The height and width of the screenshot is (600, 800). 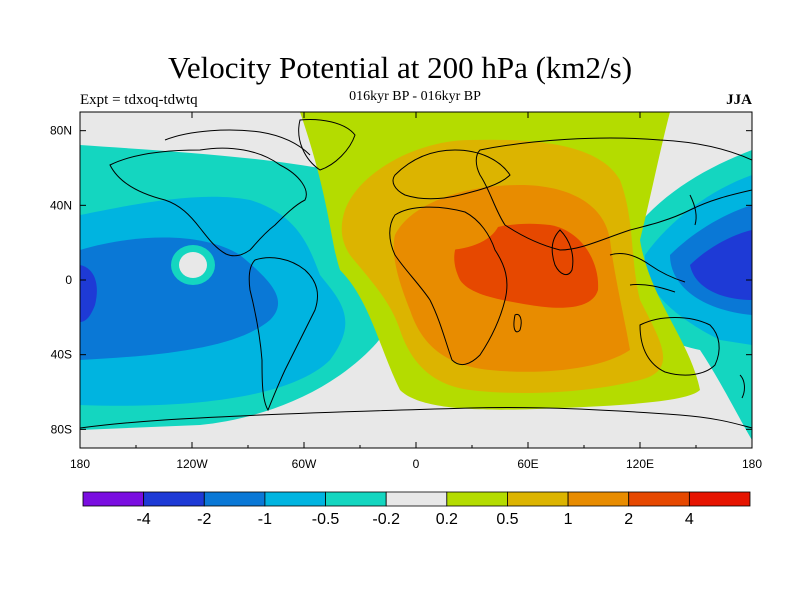 I want to click on contour-dateline-neg2, so click(x=88, y=293).